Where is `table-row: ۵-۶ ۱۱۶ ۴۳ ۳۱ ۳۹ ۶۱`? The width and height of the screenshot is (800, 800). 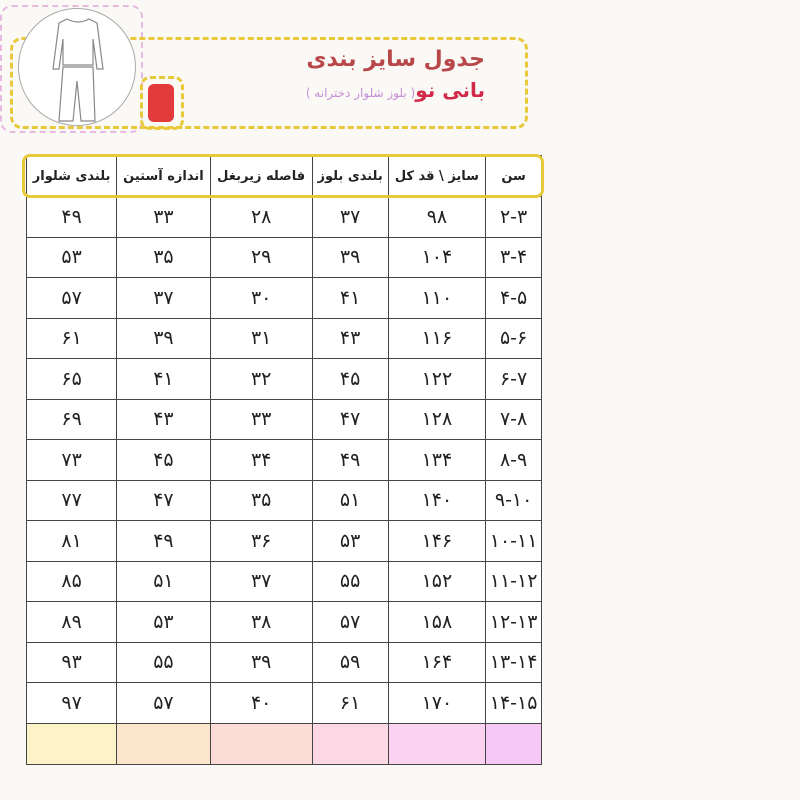 table-row: ۵-۶ ۱۱۶ ۴۳ ۳۱ ۳۹ ۶۱ is located at coordinates (283, 338).